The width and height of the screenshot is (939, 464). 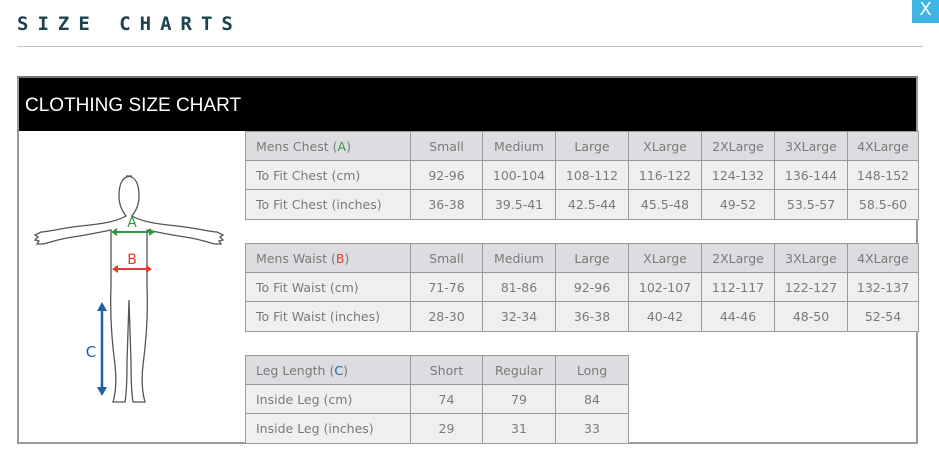 What do you see at coordinates (519, 204) in the screenshot?
I see `table-cell: 39.5-41` at bounding box center [519, 204].